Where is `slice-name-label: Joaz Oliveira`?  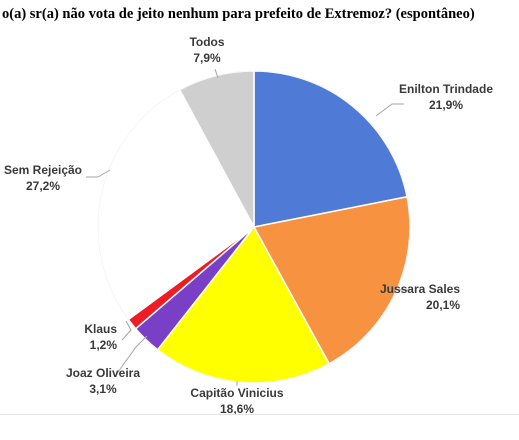
slice-name-label: Joaz Oliveira is located at coordinates (103, 373).